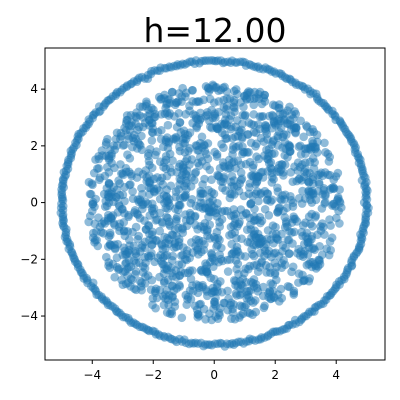  What do you see at coordinates (29, 316) in the screenshot?
I see `y-tick-label: −4` at bounding box center [29, 316].